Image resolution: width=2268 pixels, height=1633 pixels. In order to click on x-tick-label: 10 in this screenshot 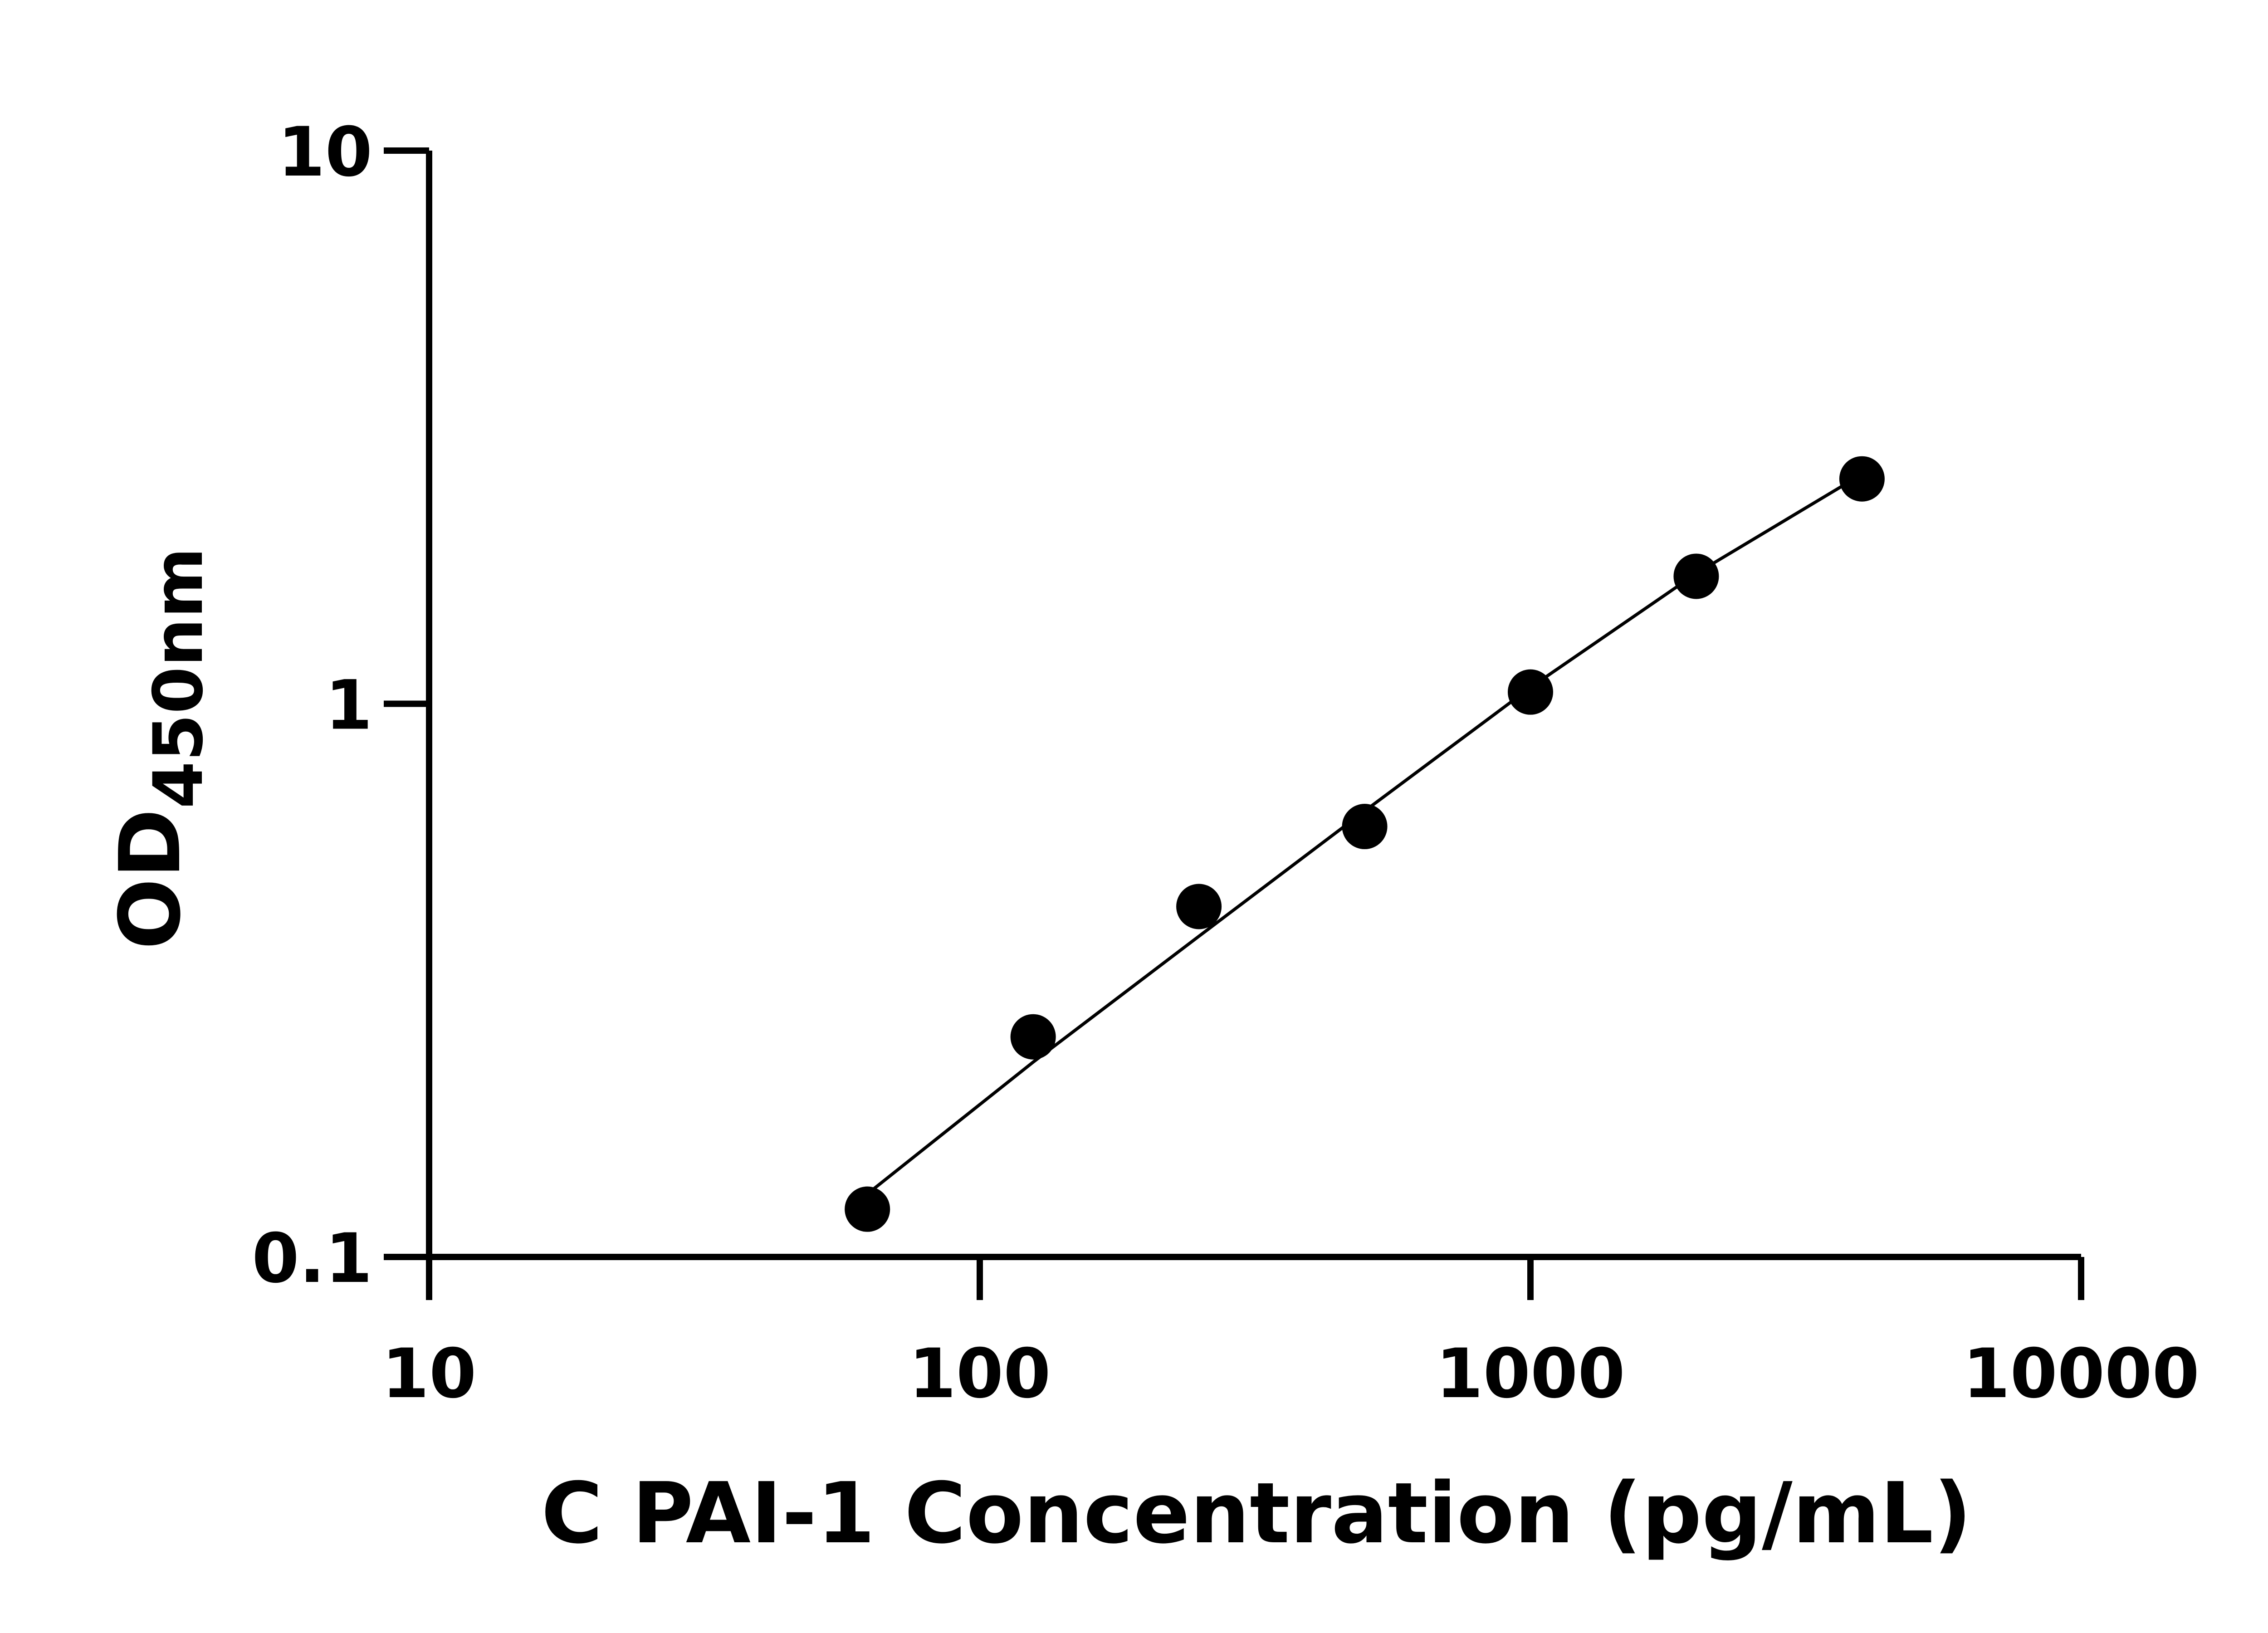, I will do `click(429, 1374)`.